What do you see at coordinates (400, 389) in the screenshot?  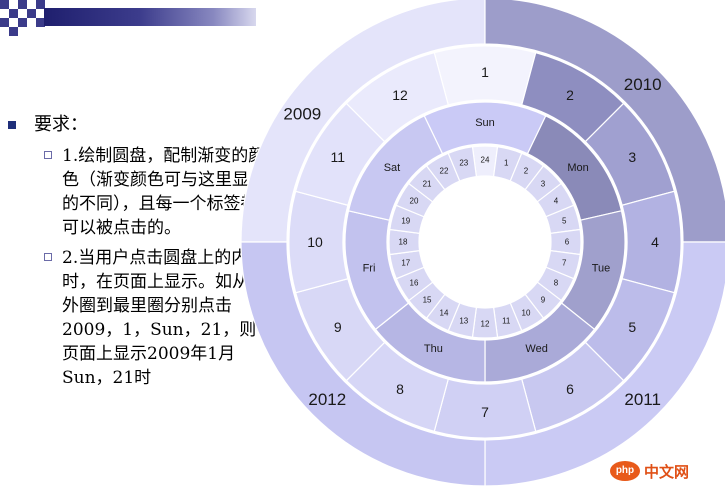 I see `month-label-8: 8` at bounding box center [400, 389].